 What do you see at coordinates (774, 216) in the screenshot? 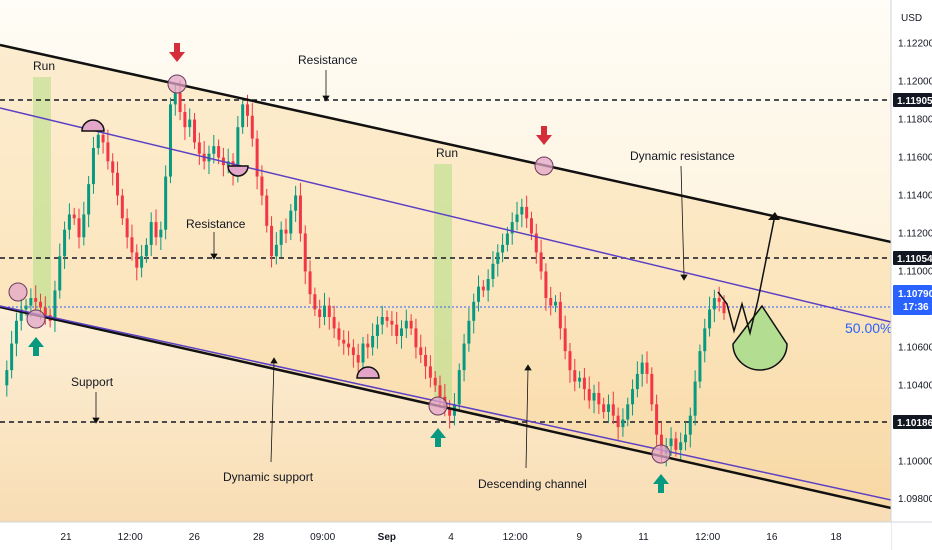
I see `projection-arrow-icon` at bounding box center [774, 216].